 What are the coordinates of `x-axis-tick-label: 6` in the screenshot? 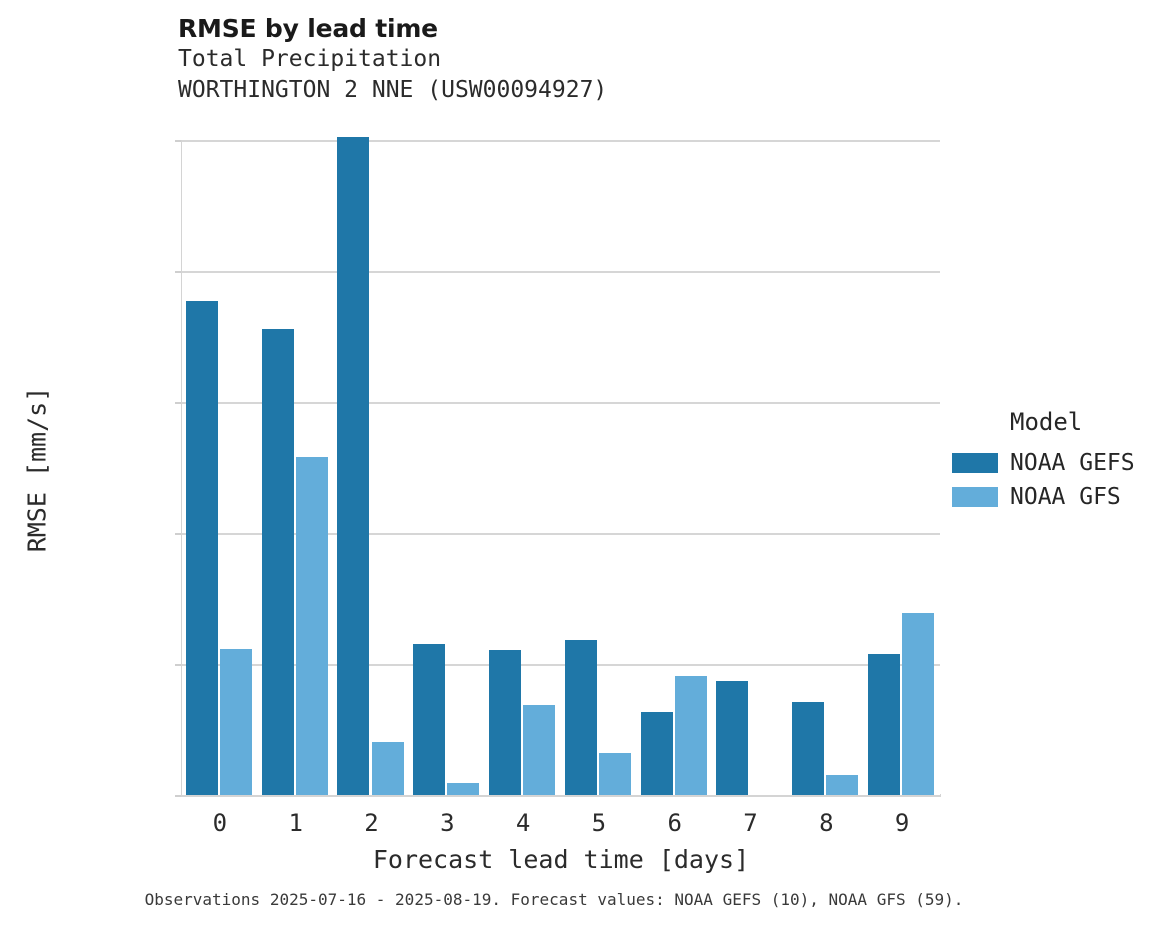 It's located at (674, 823).